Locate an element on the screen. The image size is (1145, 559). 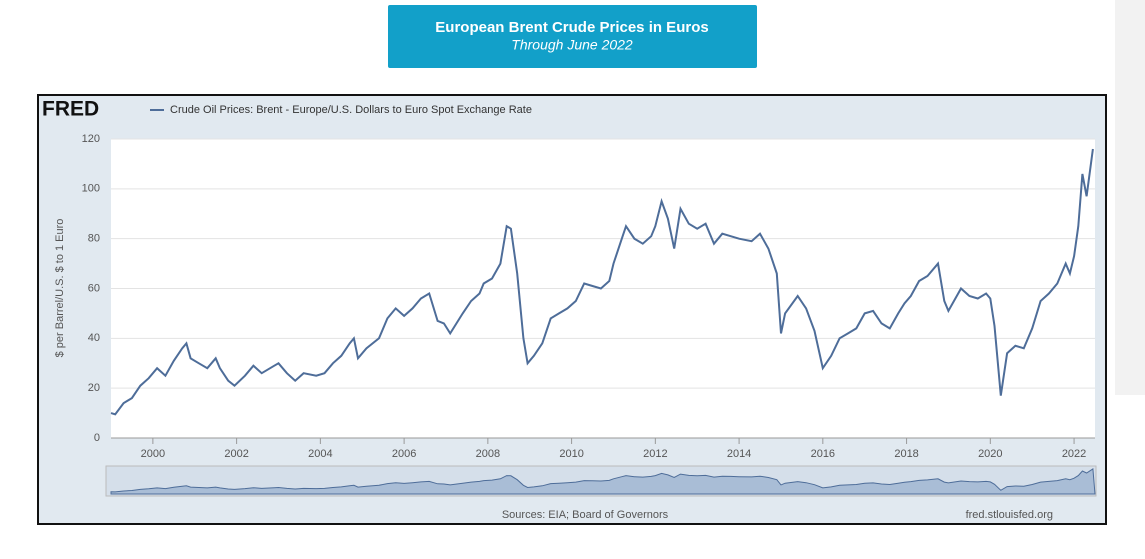
x-tick-label: 2018 is located at coordinates (906, 454).